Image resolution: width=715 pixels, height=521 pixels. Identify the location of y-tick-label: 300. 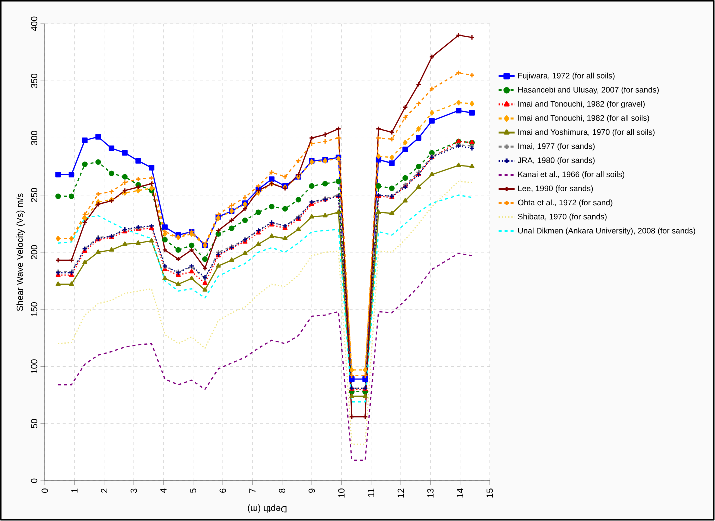
(34, 138).